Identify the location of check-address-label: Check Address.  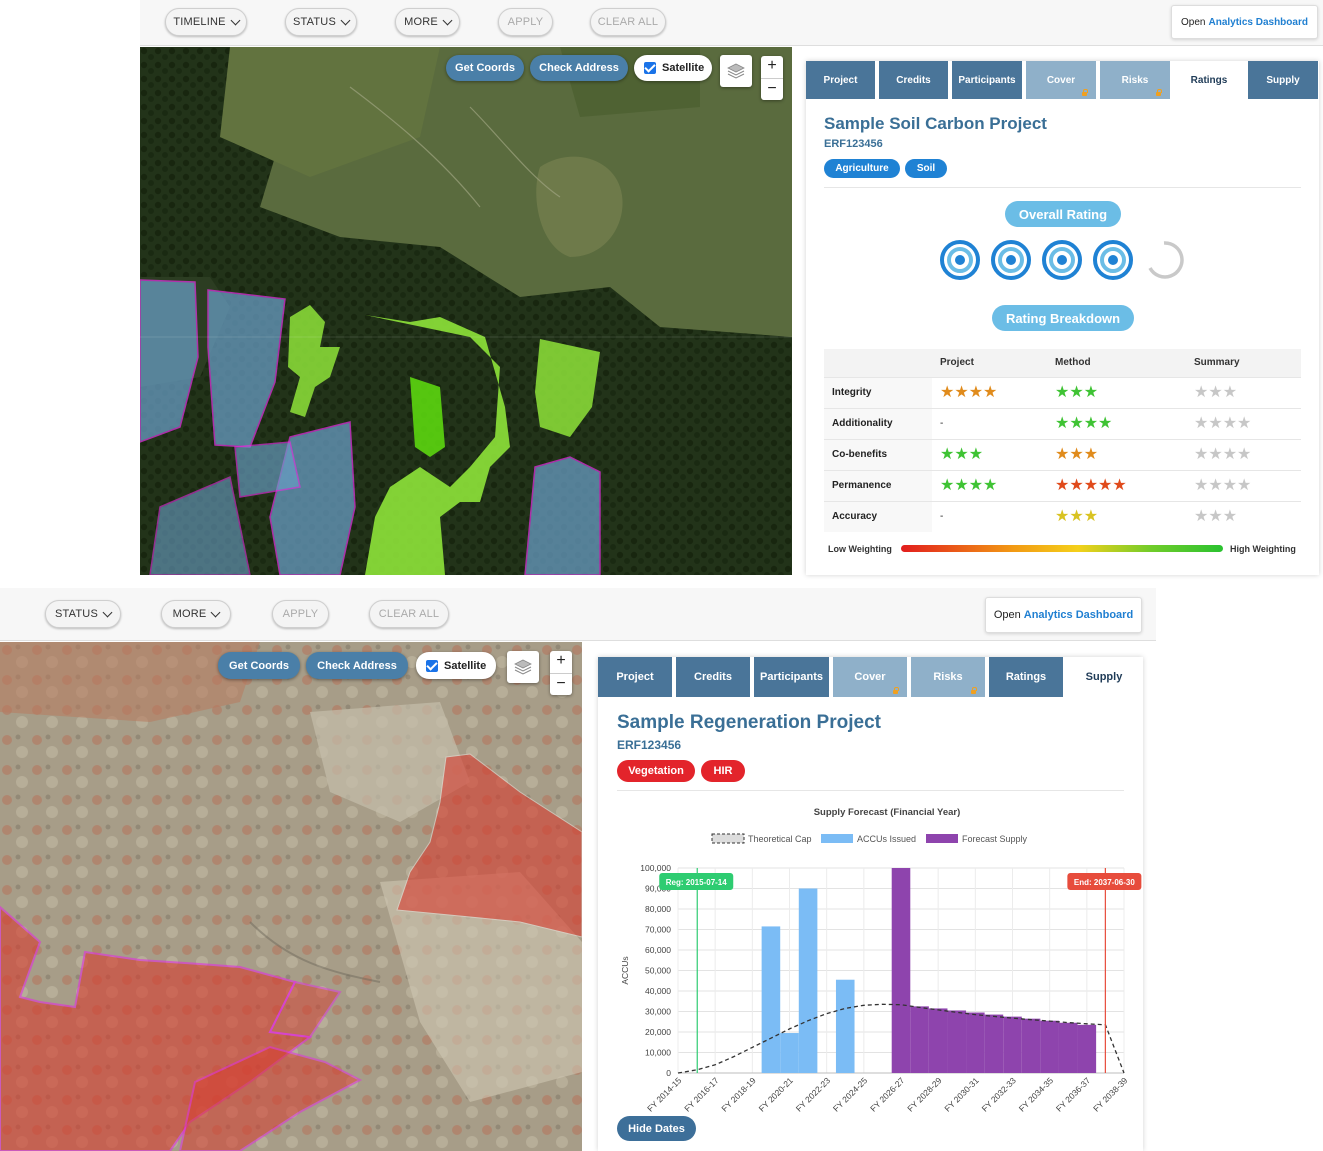
(357, 665).